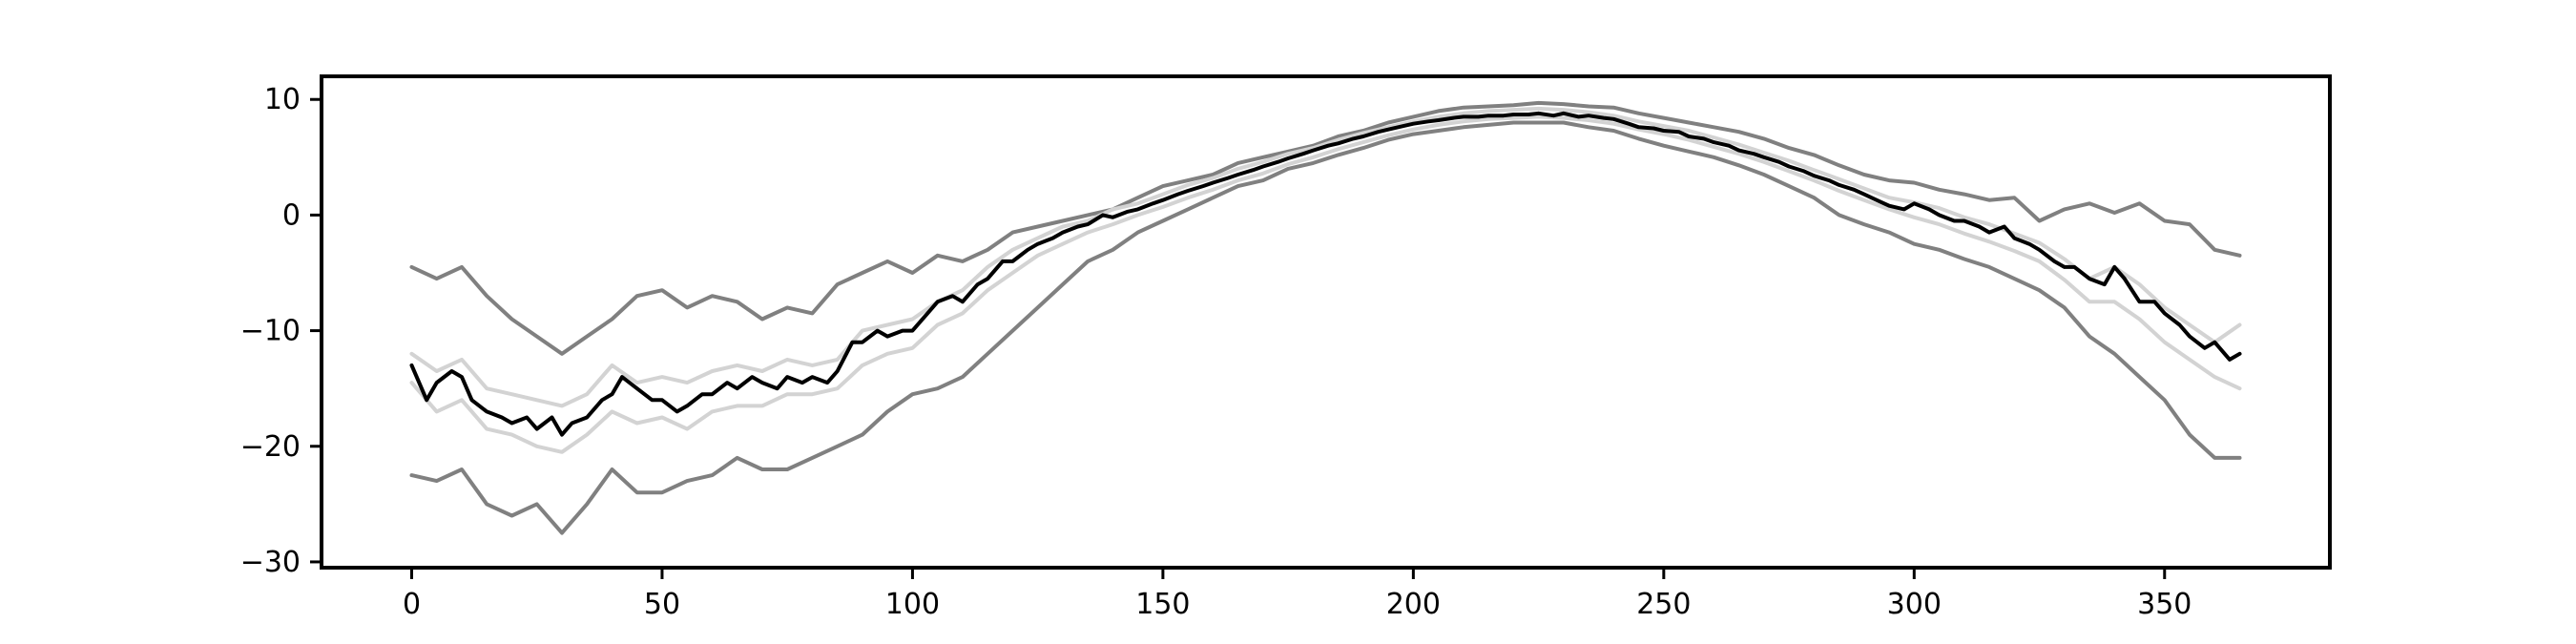 This screenshot has width=2576, height=644. Describe the element at coordinates (412, 604) in the screenshot. I see `x-tick-label: 0` at that location.